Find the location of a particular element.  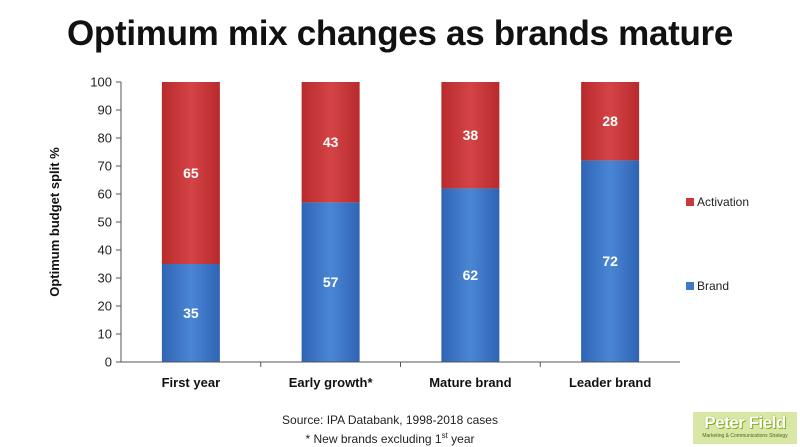

logo-tagline: Marketing & Communications Strategy is located at coordinates (745, 436).